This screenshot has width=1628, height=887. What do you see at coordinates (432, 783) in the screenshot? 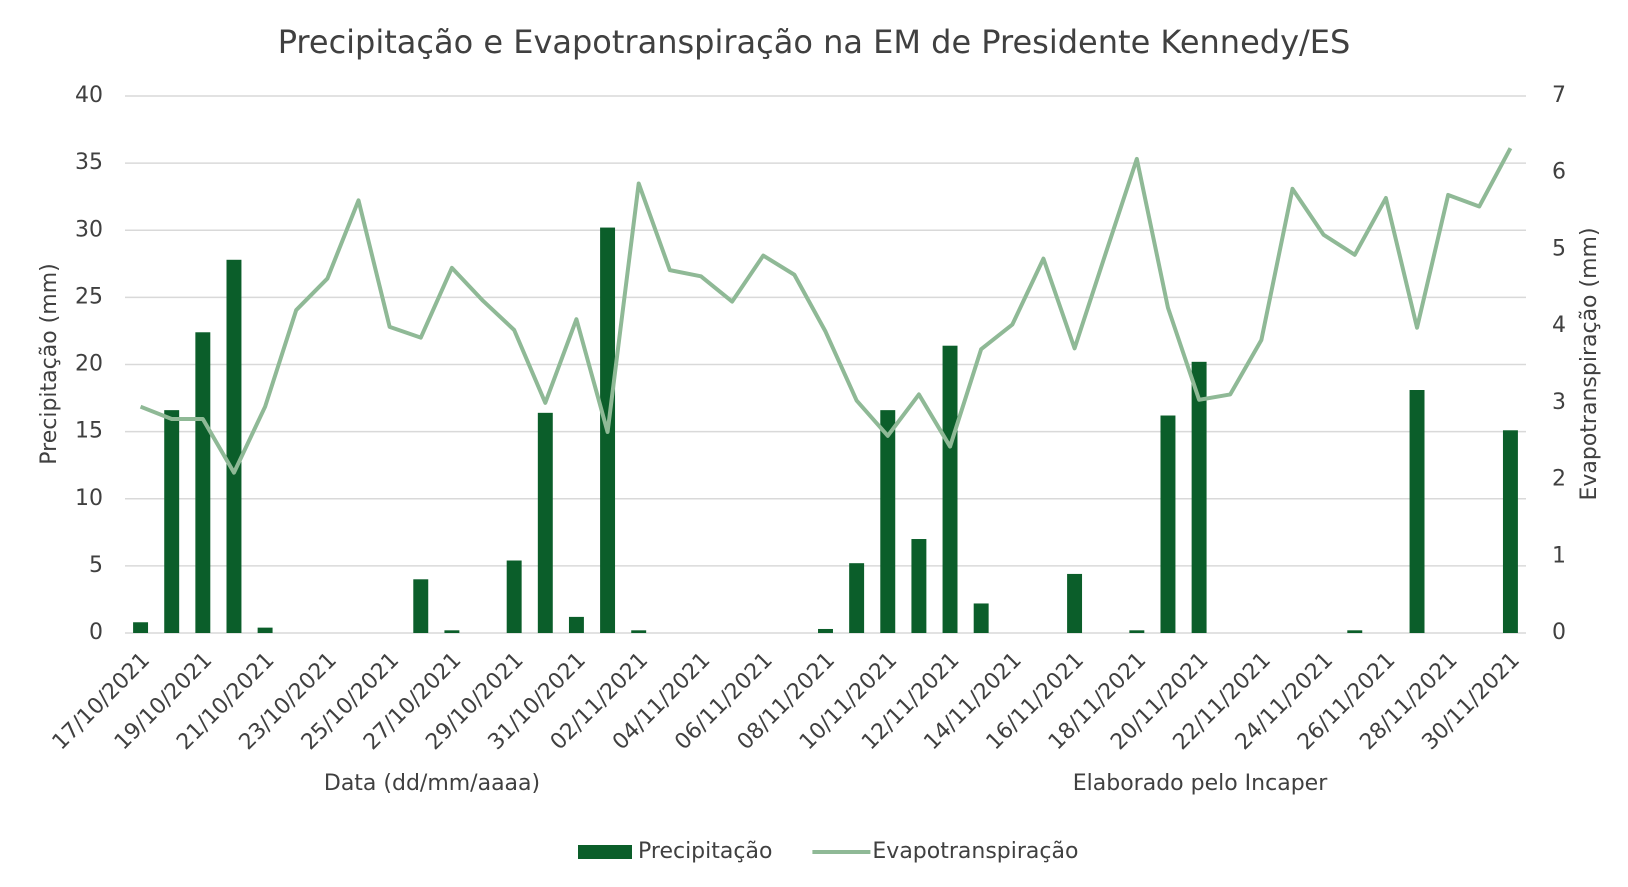
I see `x-axis-label: Data (dd/mm/aaaa)` at bounding box center [432, 783].